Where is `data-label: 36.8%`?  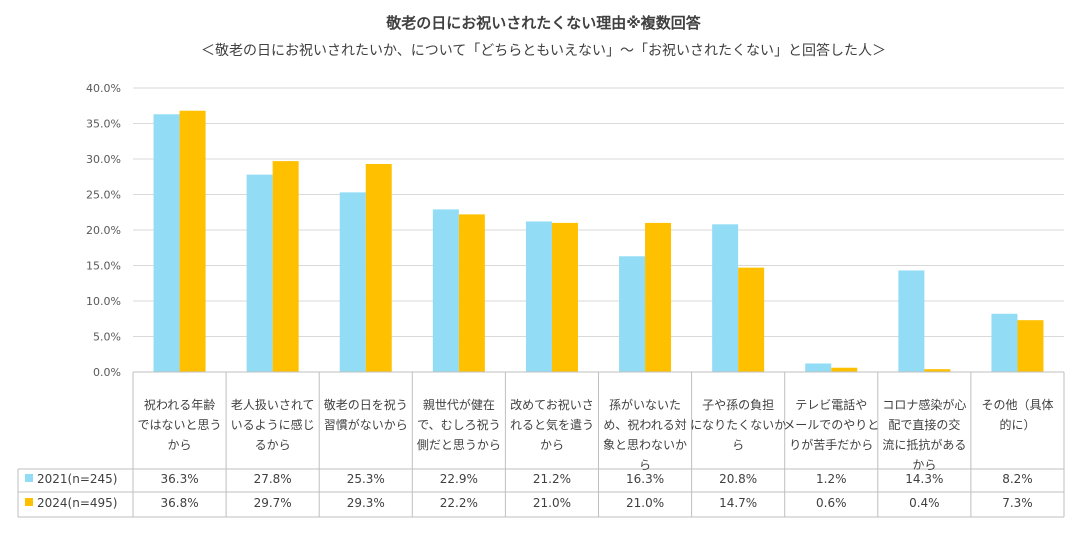
data-label: 36.8% is located at coordinates (179, 503).